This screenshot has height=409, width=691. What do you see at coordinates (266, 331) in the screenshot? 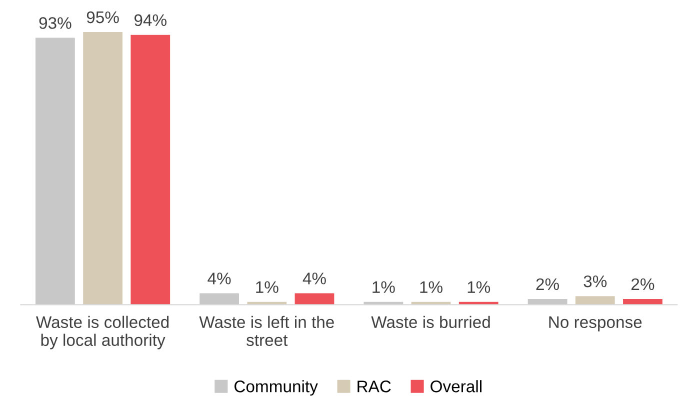
I see `x-tick-label: Waste is left in the street` at bounding box center [266, 331].